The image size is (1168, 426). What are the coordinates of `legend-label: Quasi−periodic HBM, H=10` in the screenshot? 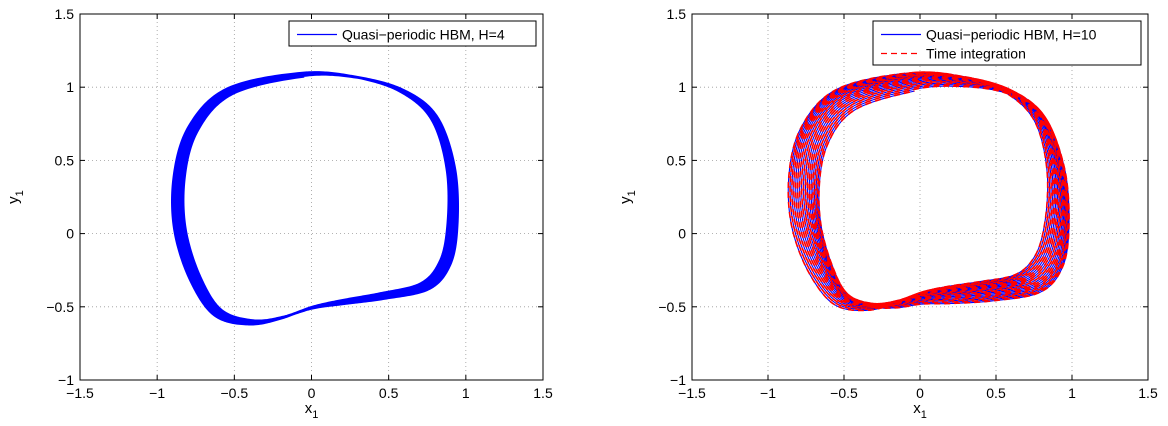 It's located at (1011, 35).